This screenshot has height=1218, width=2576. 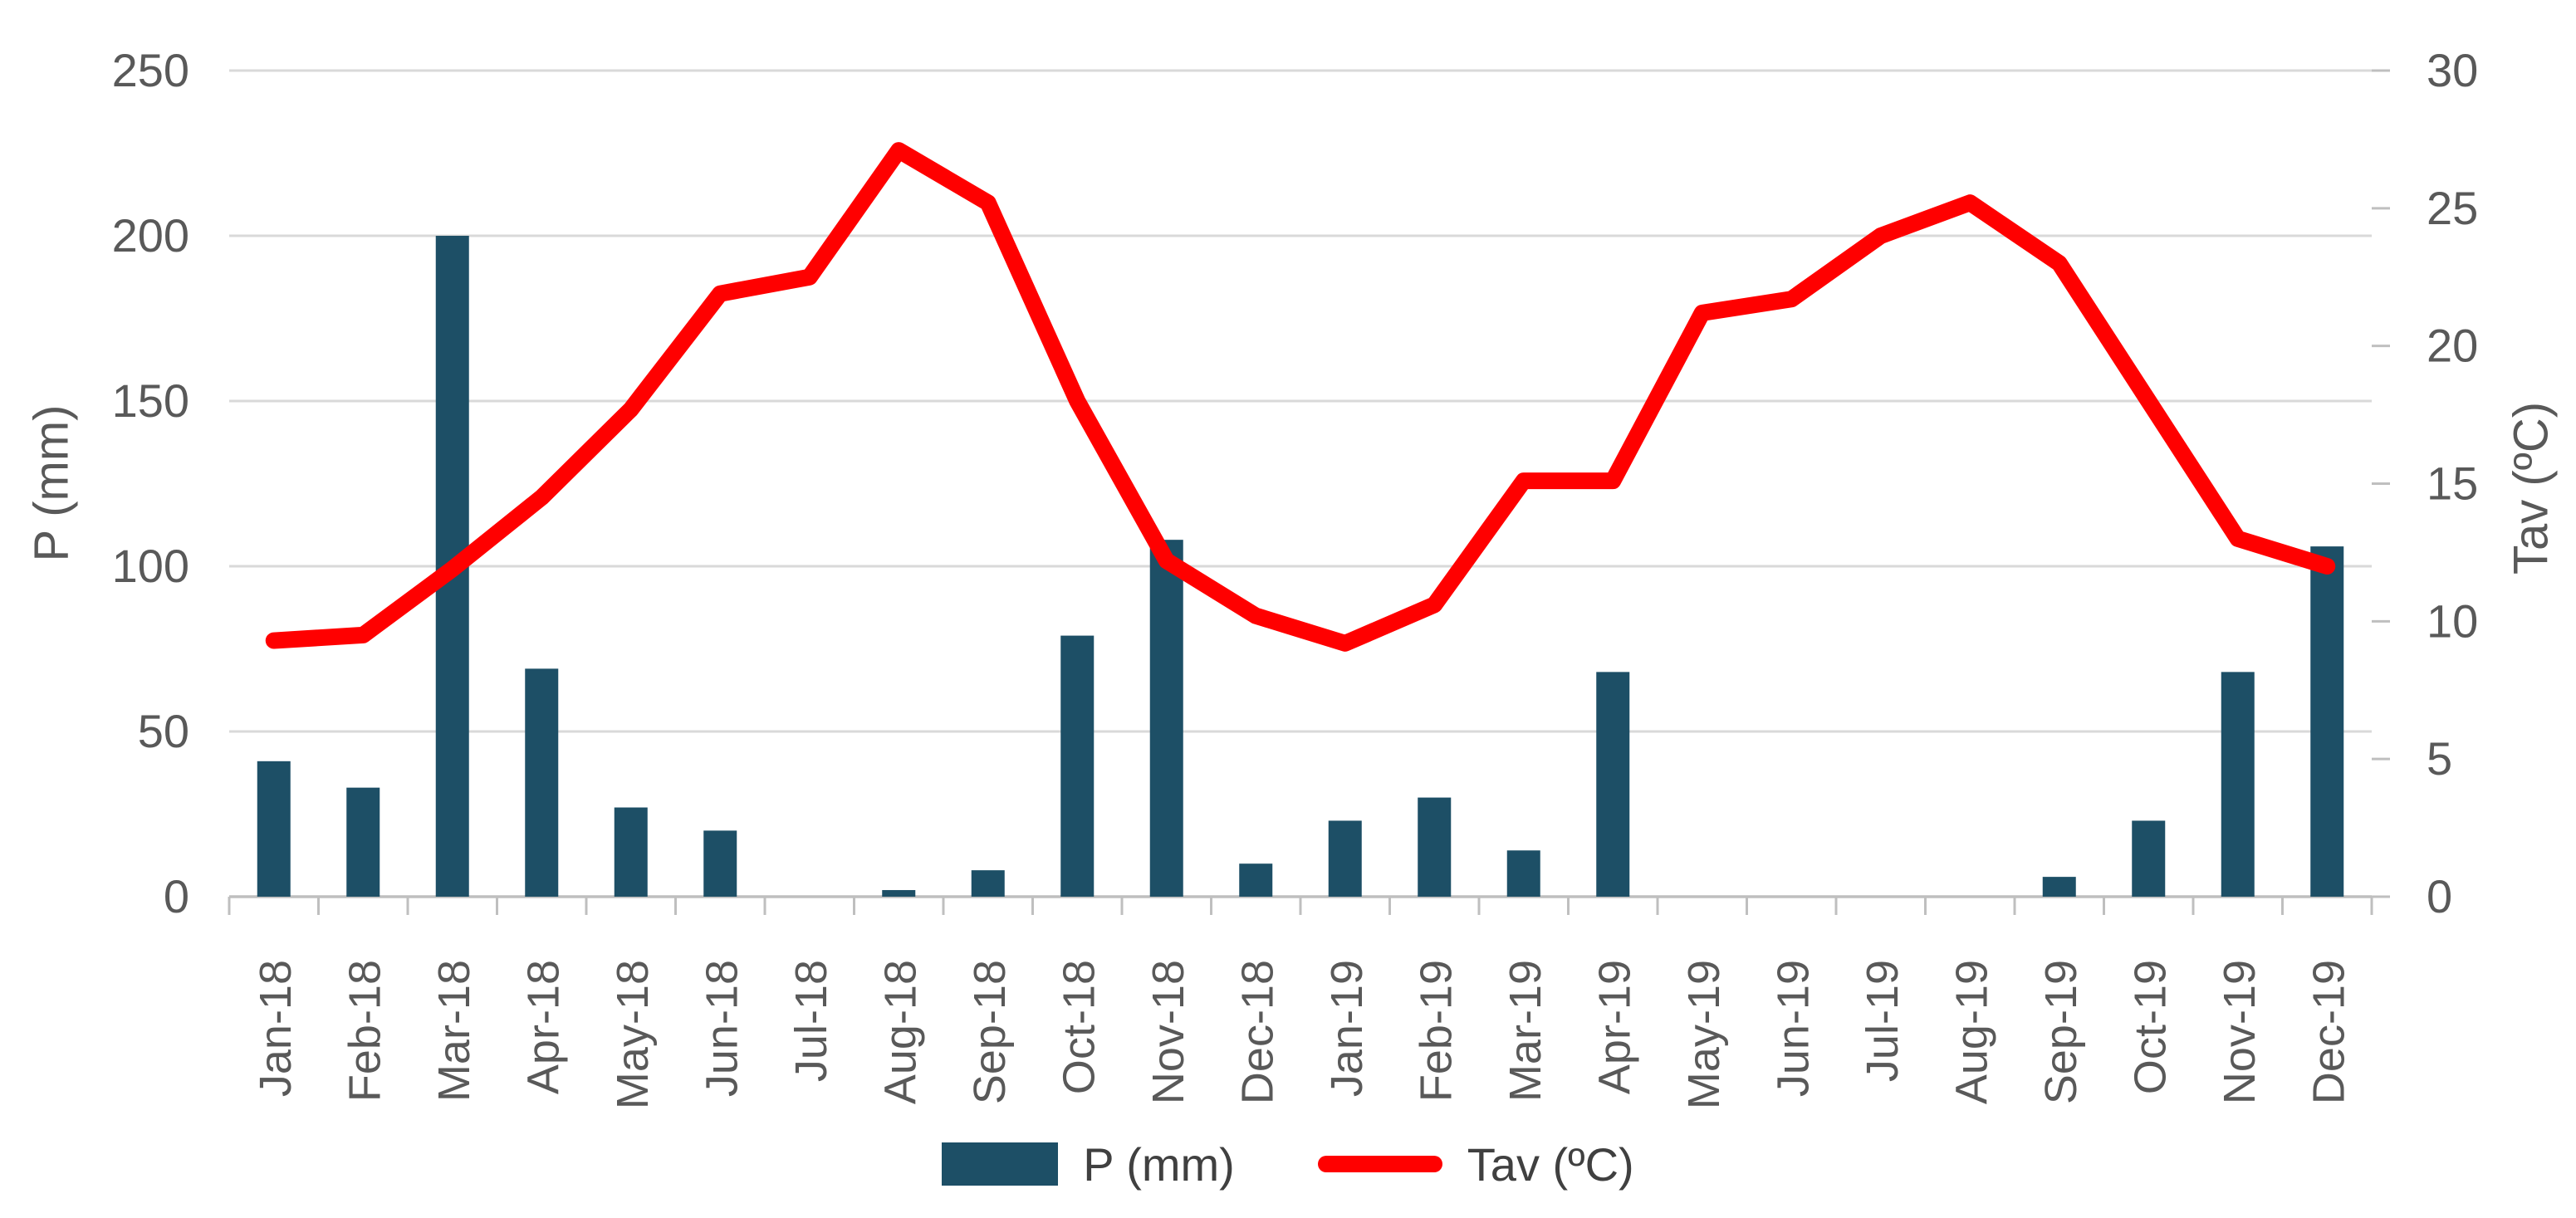 What do you see at coordinates (1159, 1164) in the screenshot?
I see `legend-bar-label: P (mm)` at bounding box center [1159, 1164].